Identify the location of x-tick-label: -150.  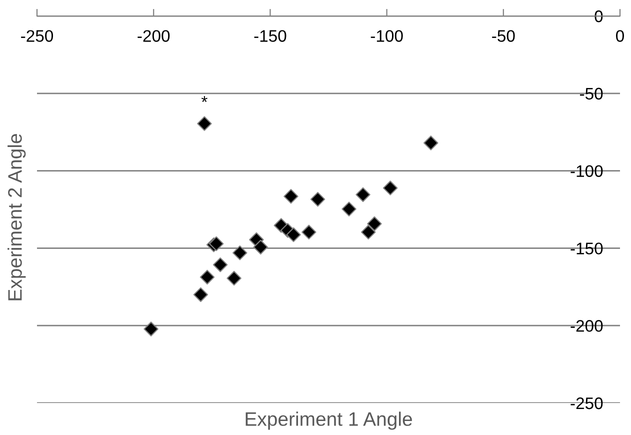
(270, 36).